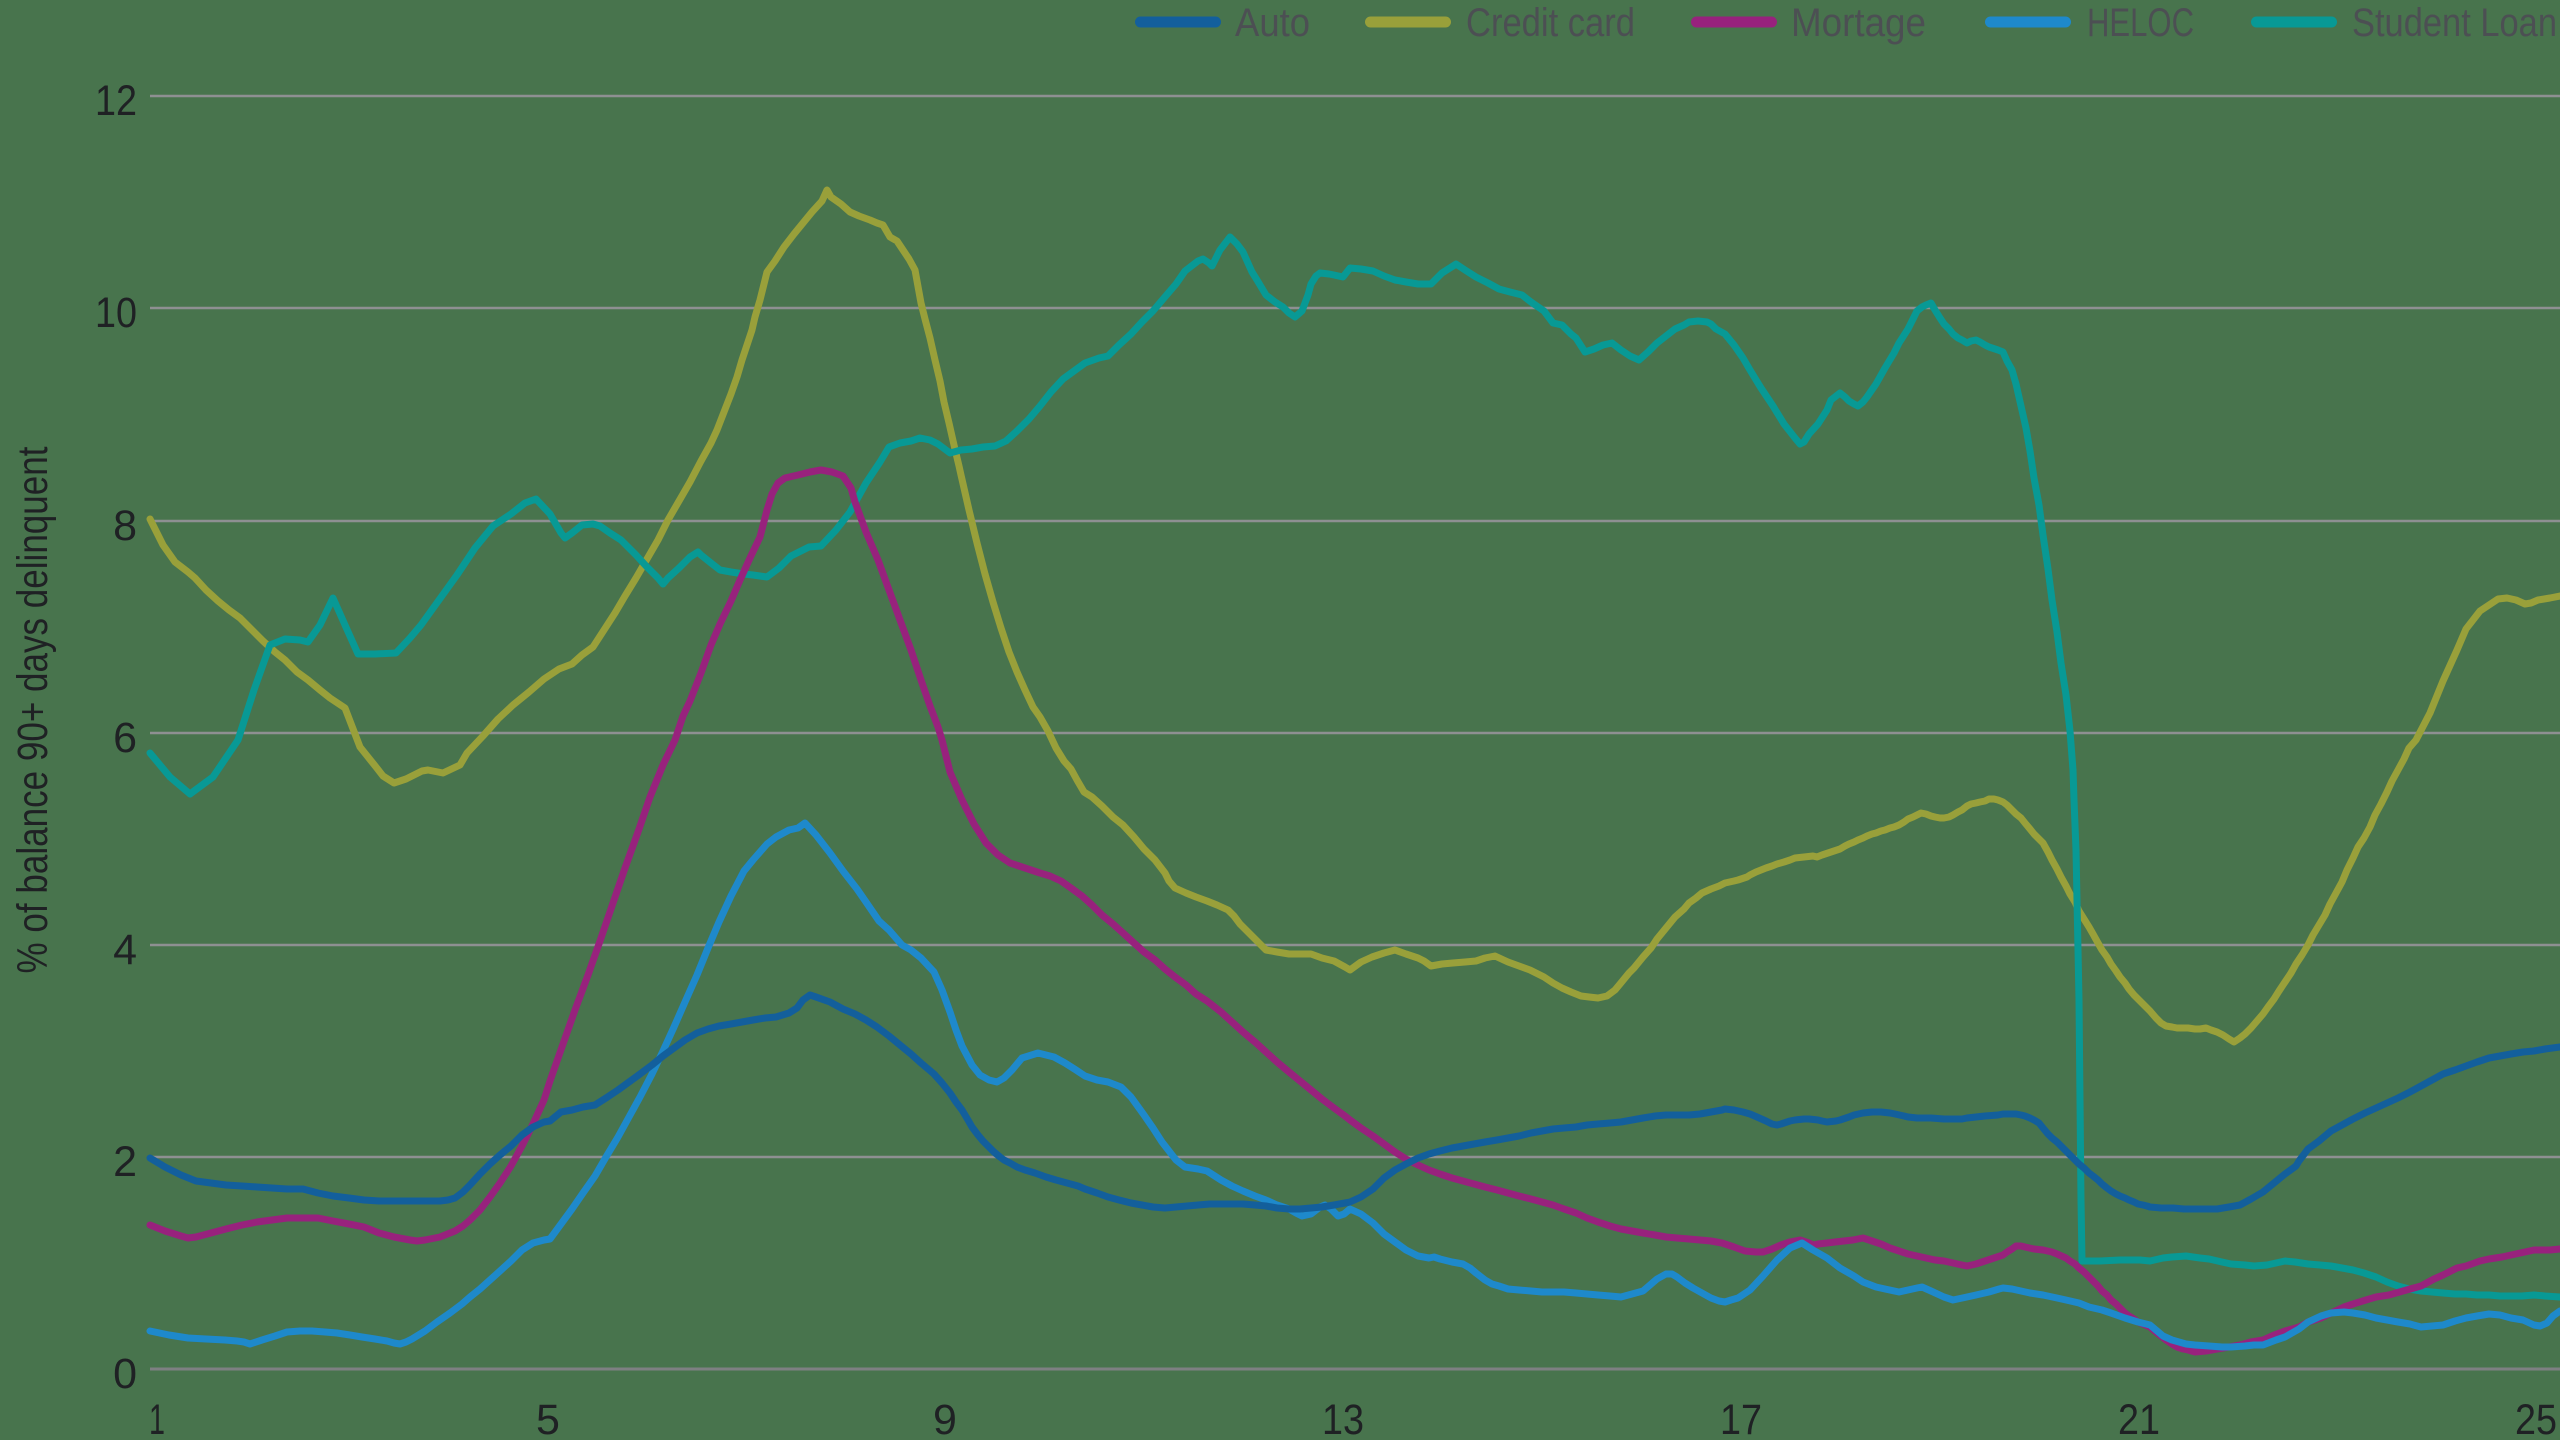  What do you see at coordinates (548, 1418) in the screenshot?
I see `svg-text: 5` at bounding box center [548, 1418].